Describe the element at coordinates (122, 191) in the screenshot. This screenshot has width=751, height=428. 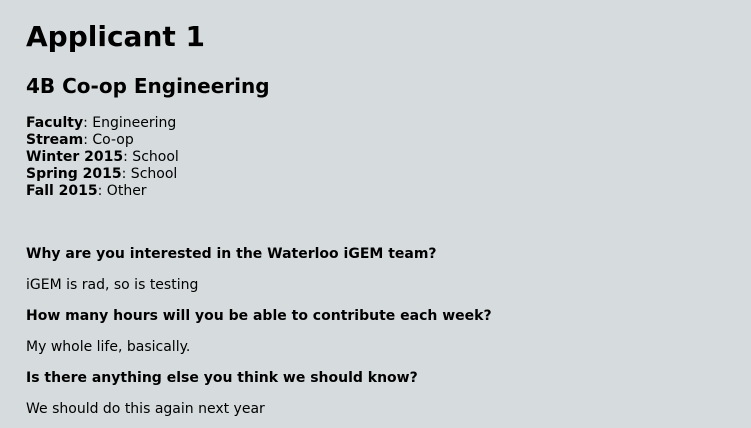
I see `fact-value: : Other` at that location.